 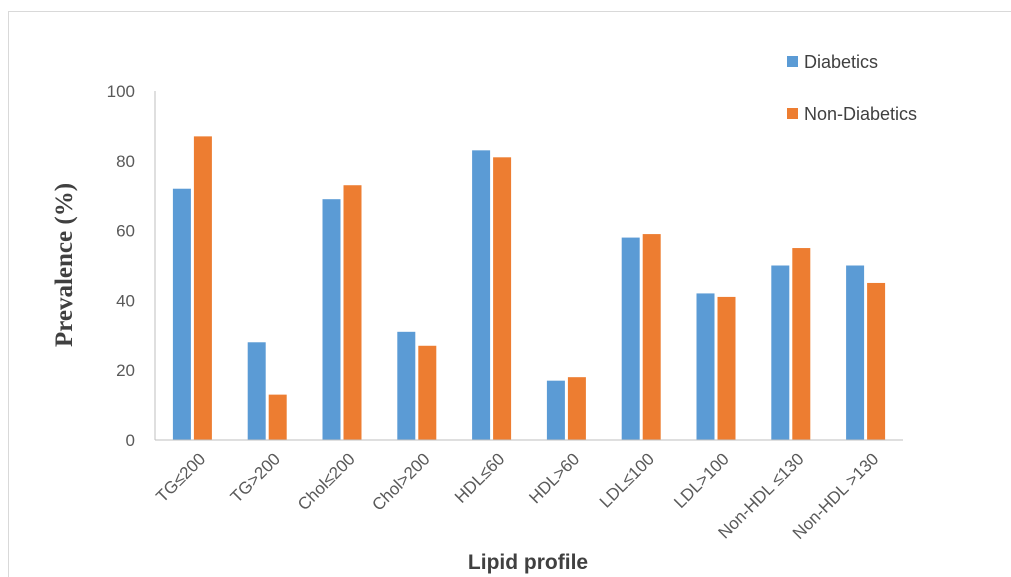 What do you see at coordinates (255, 477) in the screenshot?
I see `x-tick-label: TG>200` at bounding box center [255, 477].